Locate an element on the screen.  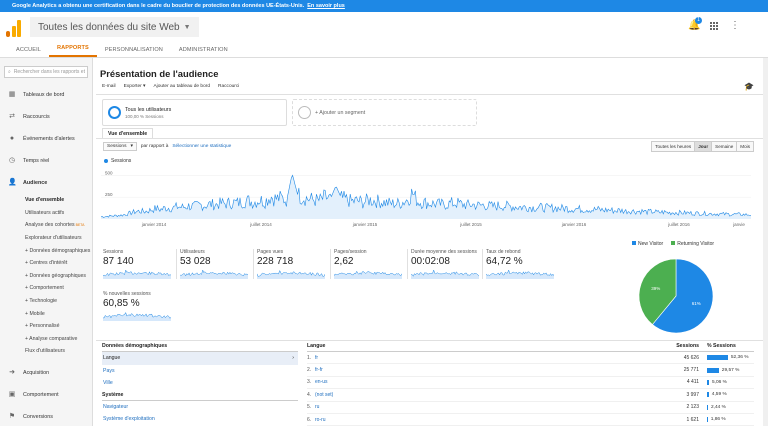
notification-bell-icon: 🔔 1 is located at coordinates (695, 24).